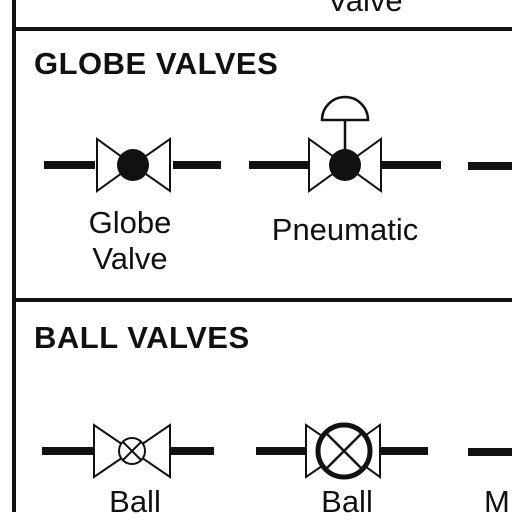  What do you see at coordinates (262, 29) in the screenshot?
I see `section-divider-top` at bounding box center [262, 29].